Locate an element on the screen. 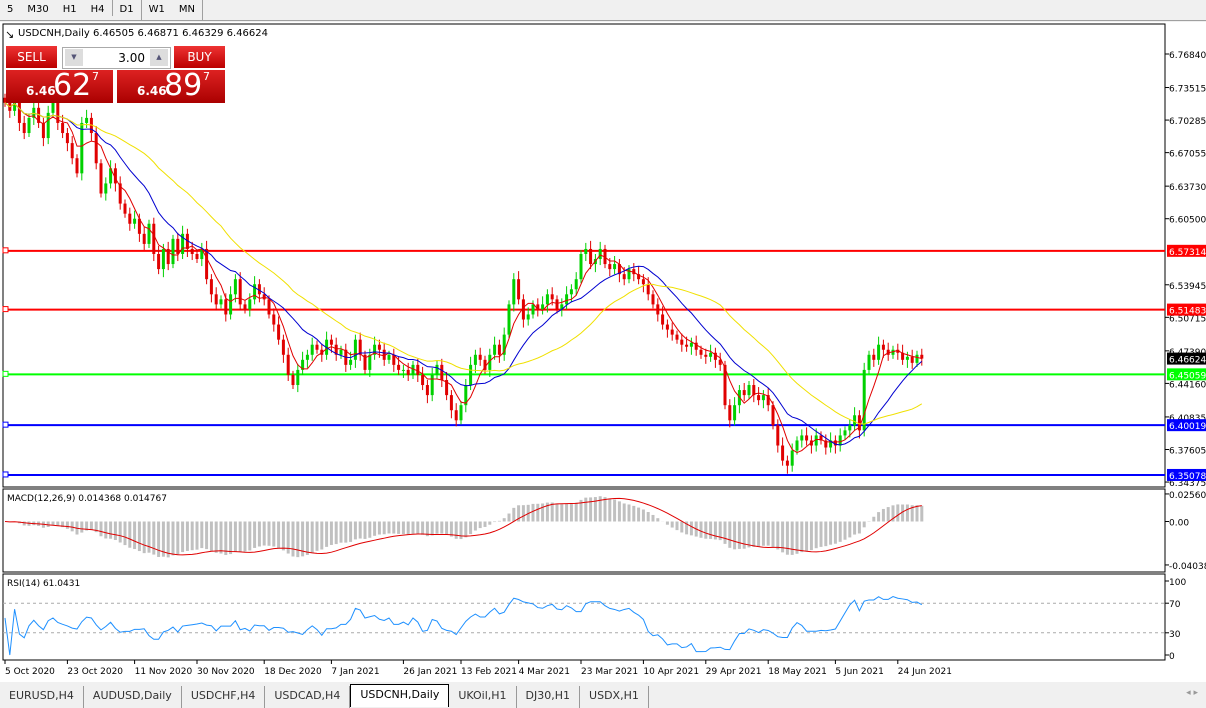  buy-price: 6.46 89 7 is located at coordinates (171, 86).